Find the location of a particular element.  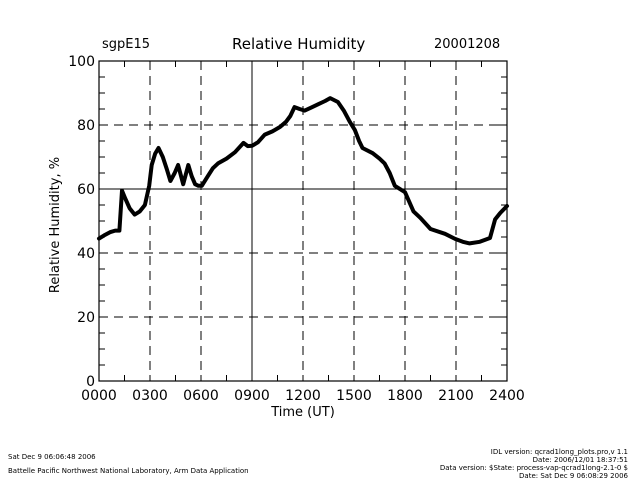

y-tick-label: 40 is located at coordinates (86, 254).